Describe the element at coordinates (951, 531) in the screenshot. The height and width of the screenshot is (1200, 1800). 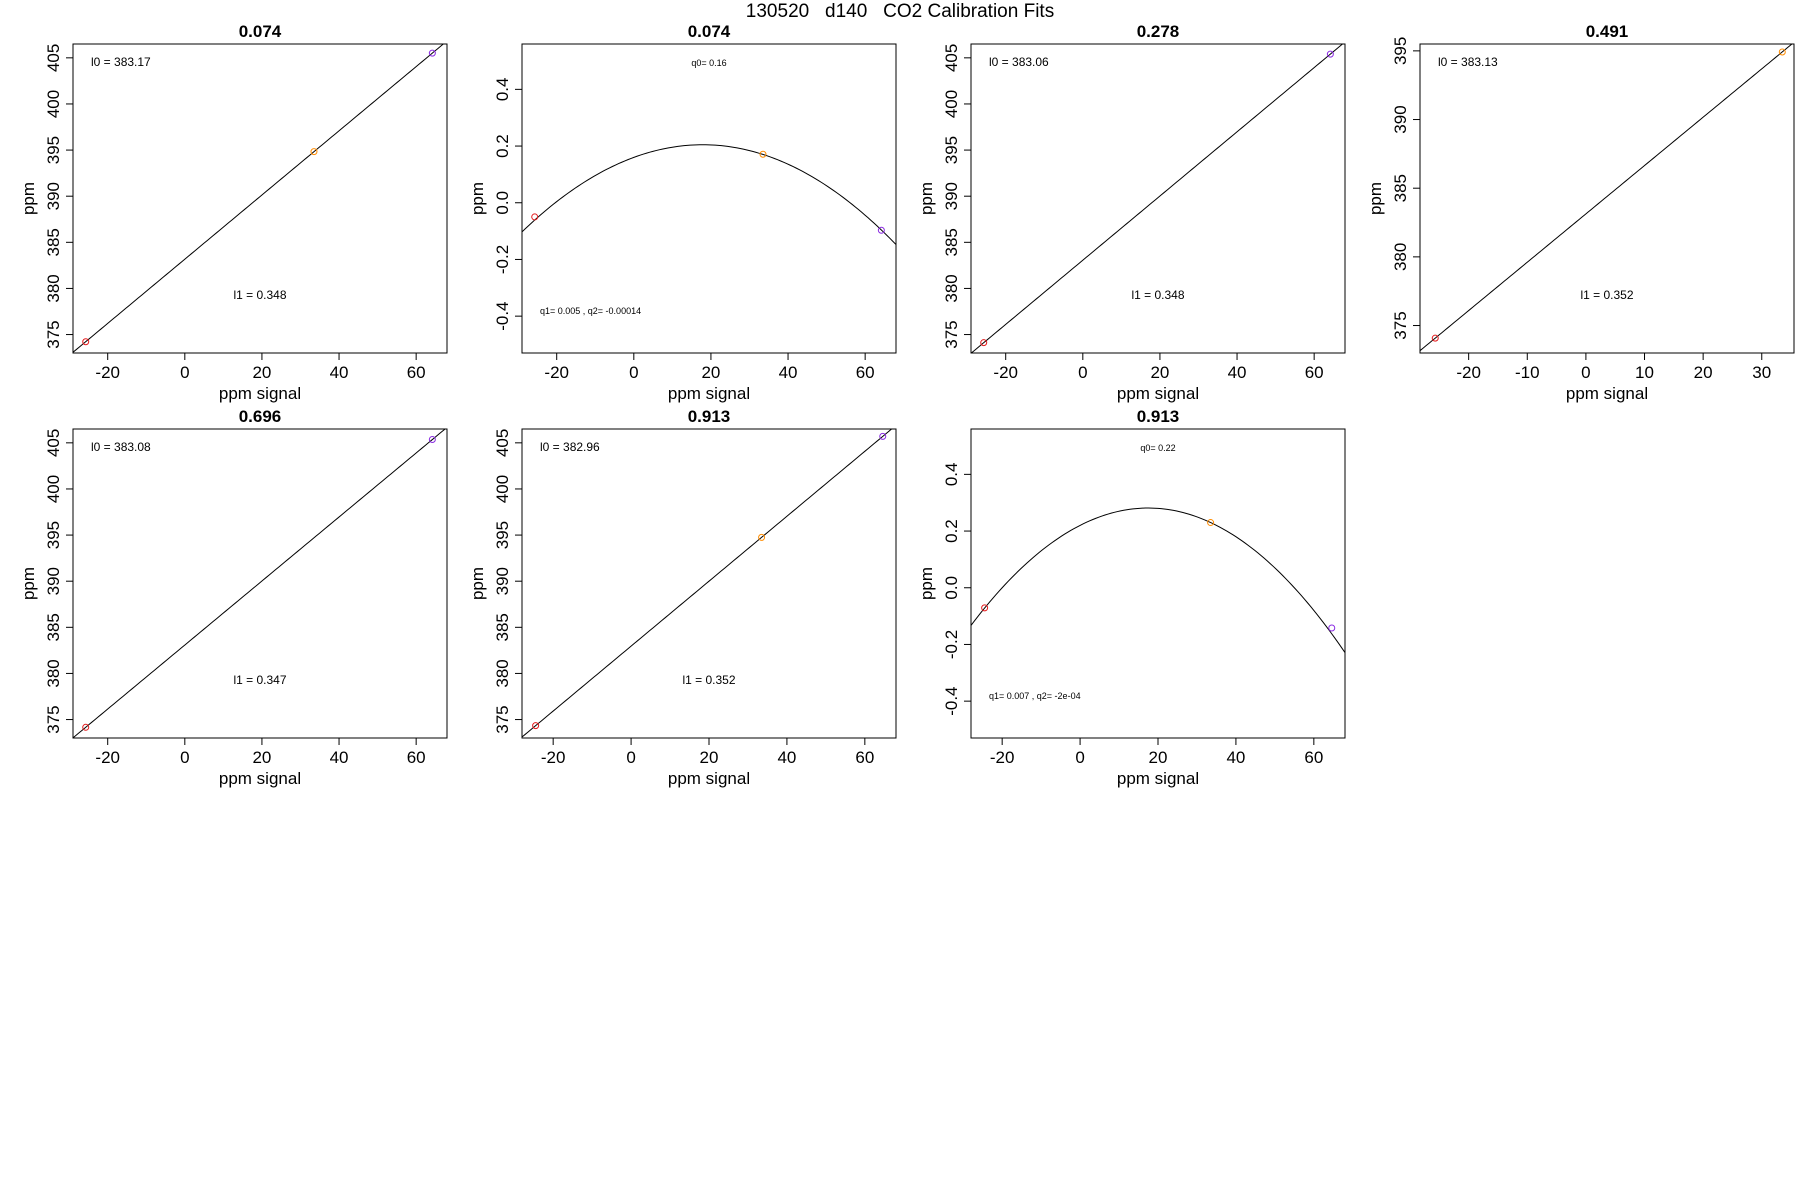
I see `y-tick-label: 0.2` at that location.